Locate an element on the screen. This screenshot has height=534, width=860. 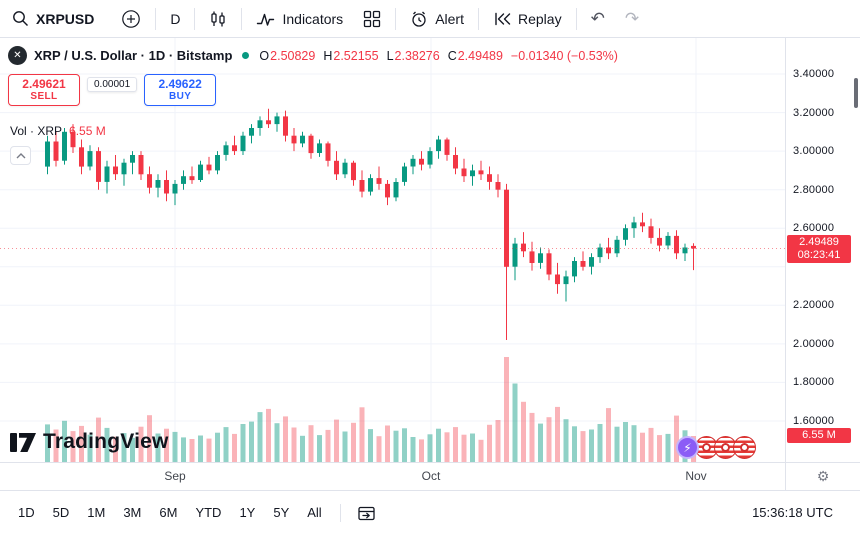
range-button-ytd: YTD is located at coordinates (208, 512).